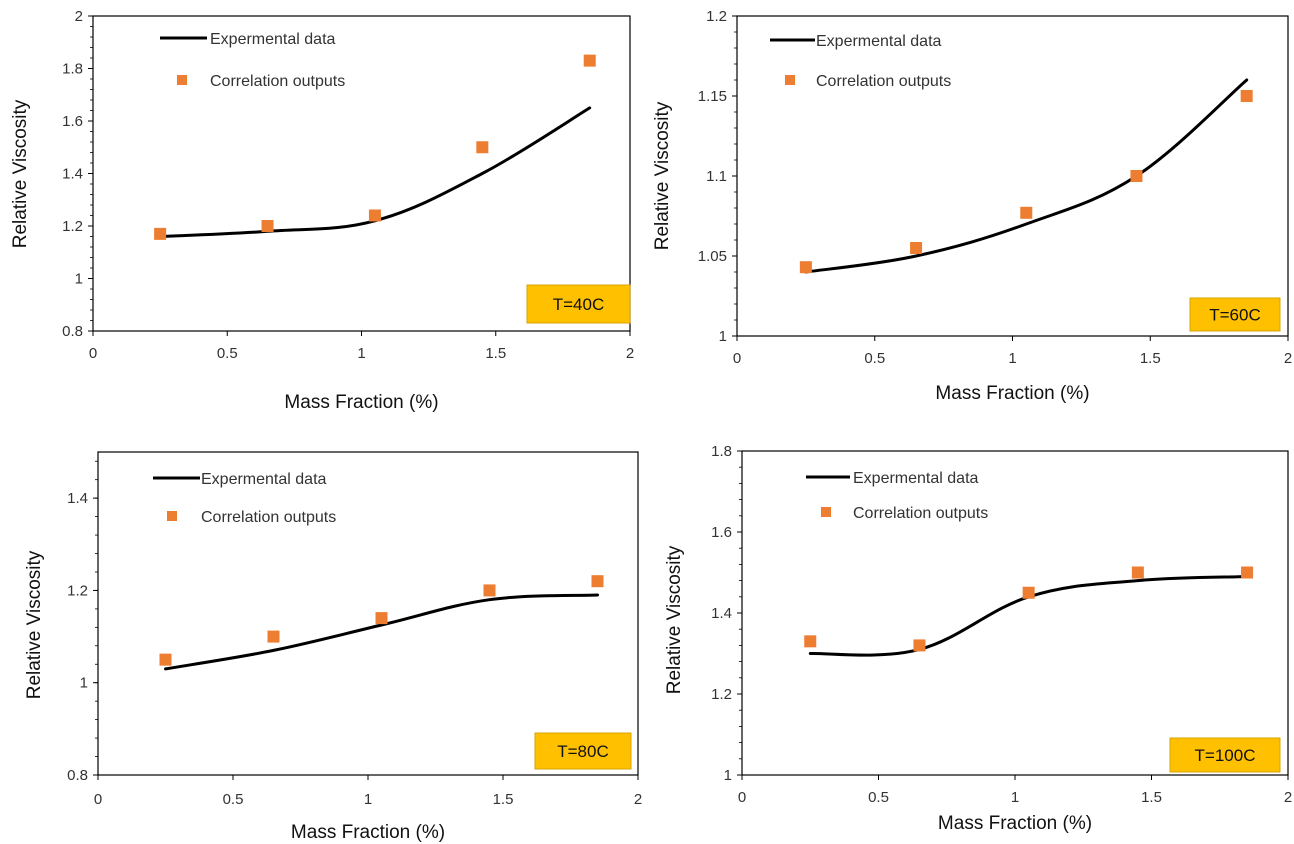 This screenshot has width=1294, height=844. I want to click on series-line-experimental, so click(1026, 176).